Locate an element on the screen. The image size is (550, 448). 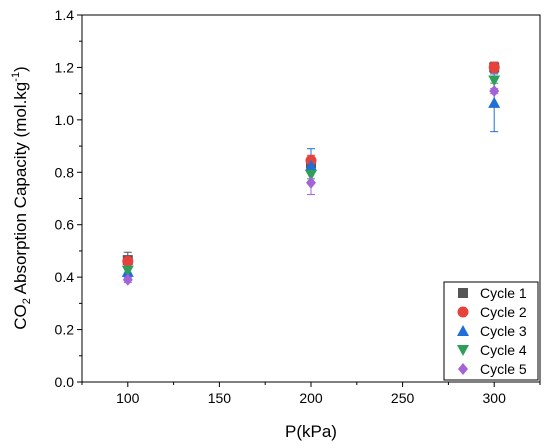
legend-box is located at coordinates (491, 331).